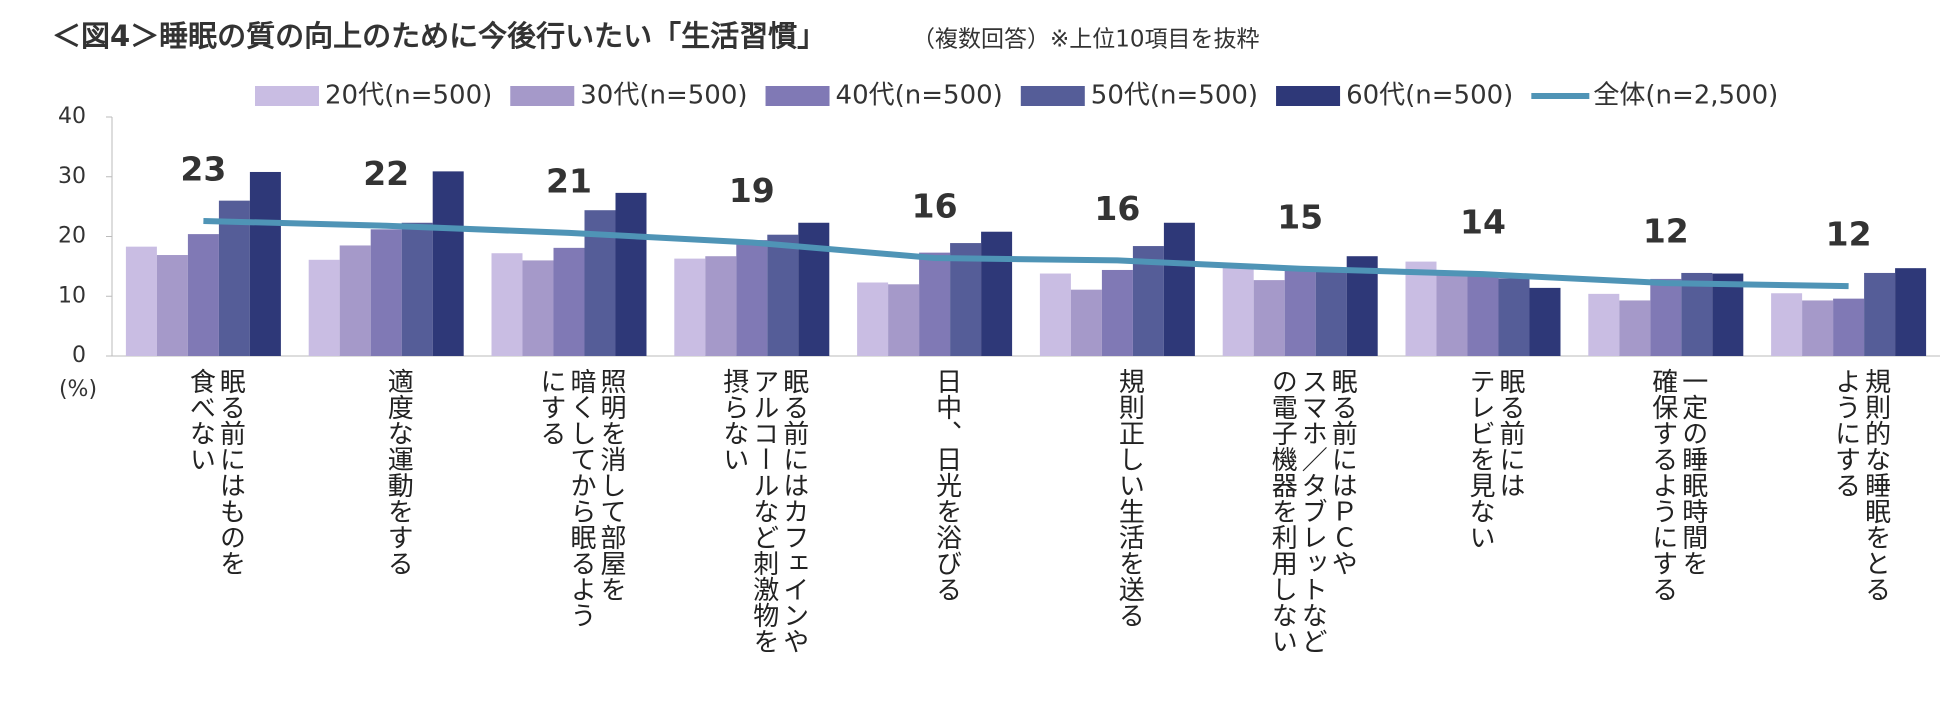  I want to click on line-series, so click(1026, 253).